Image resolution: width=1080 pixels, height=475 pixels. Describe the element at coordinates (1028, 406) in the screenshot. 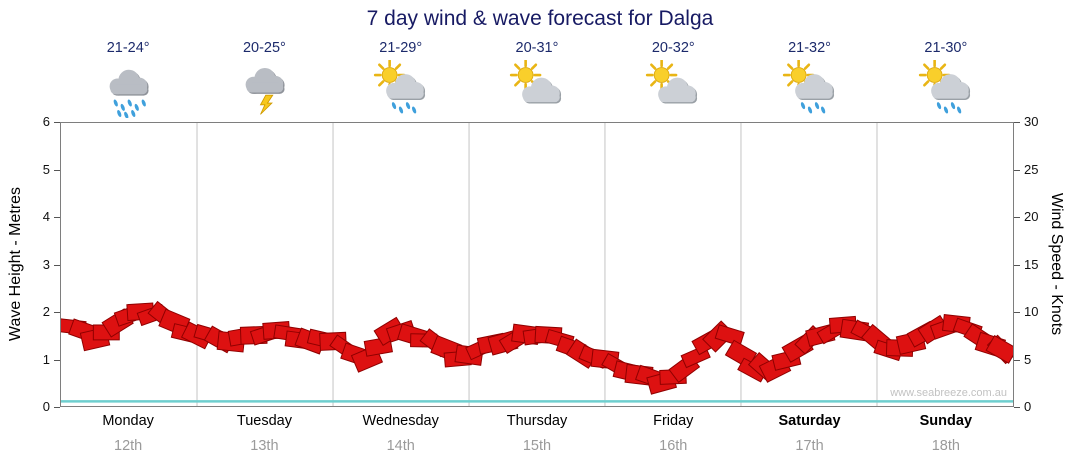

I see `right-axis-tick-0: 0` at that location.